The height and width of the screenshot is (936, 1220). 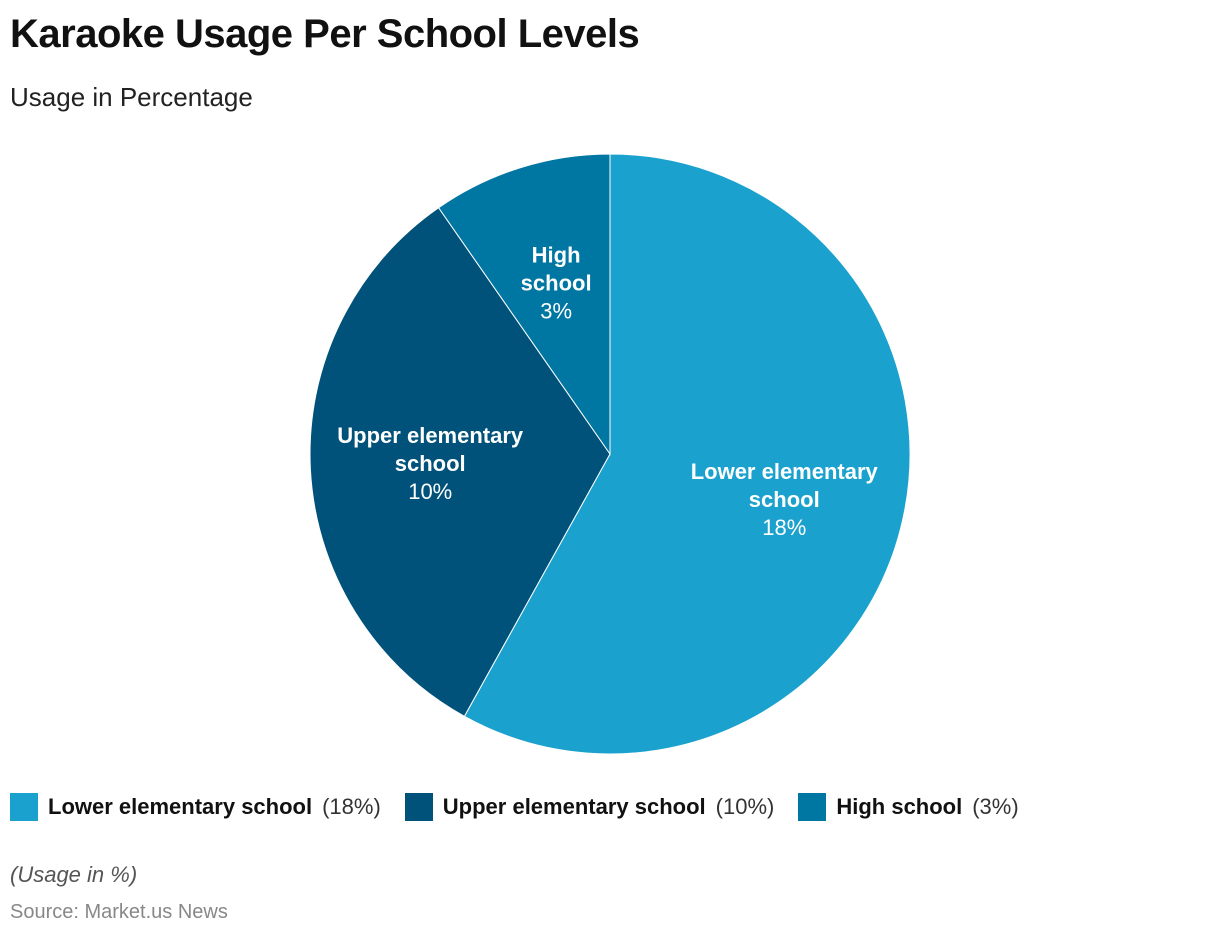 What do you see at coordinates (574, 806) in the screenshot?
I see `legend-label: Upper elementary school` at bounding box center [574, 806].